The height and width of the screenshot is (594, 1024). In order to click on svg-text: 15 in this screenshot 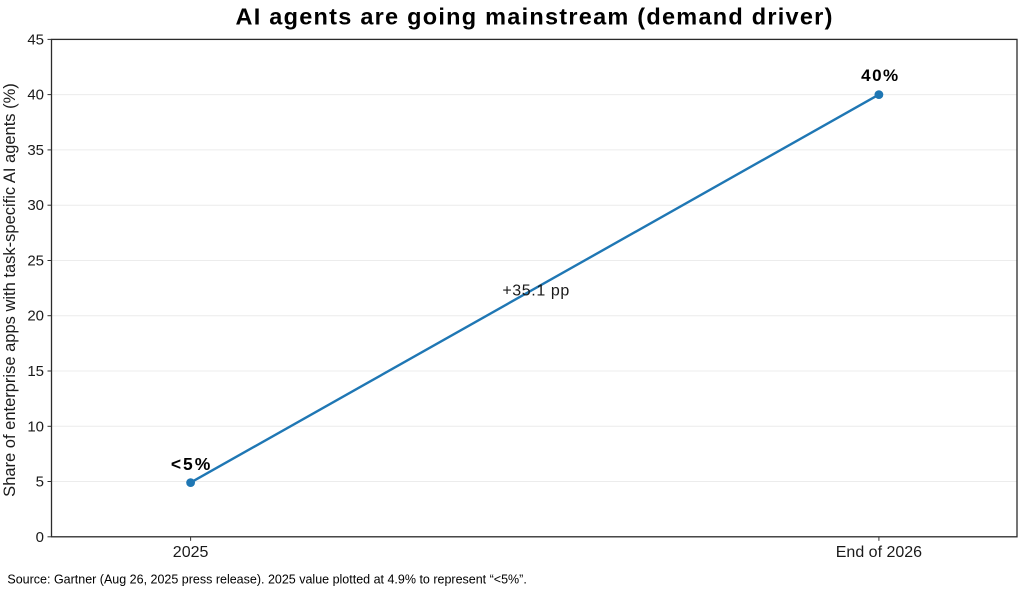, I will do `click(35, 371)`.